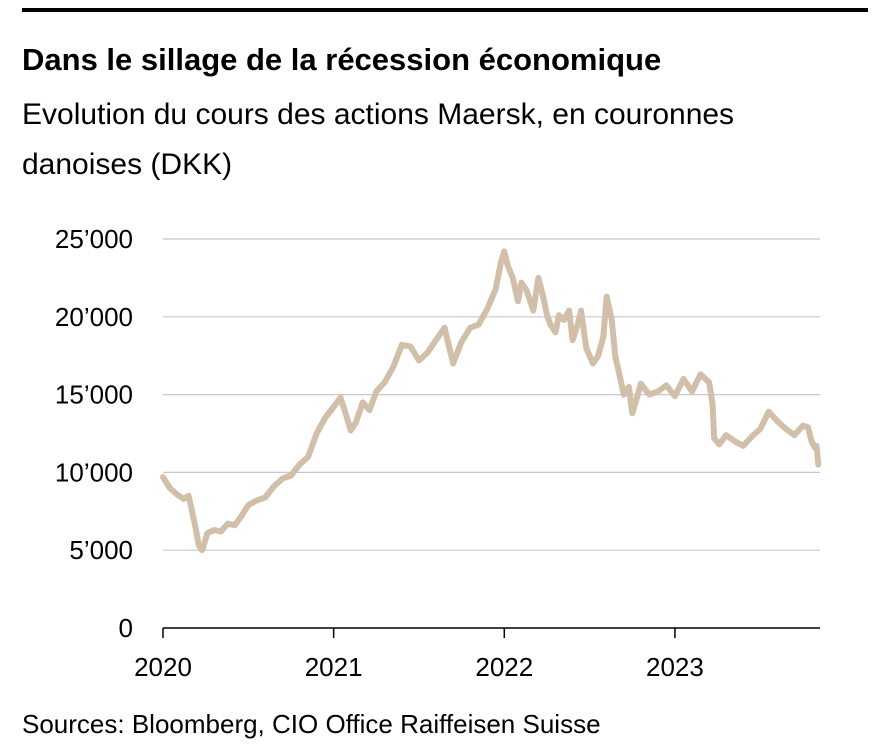 The height and width of the screenshot is (750, 878). What do you see at coordinates (491, 632) in the screenshot?
I see `x-axis` at bounding box center [491, 632].